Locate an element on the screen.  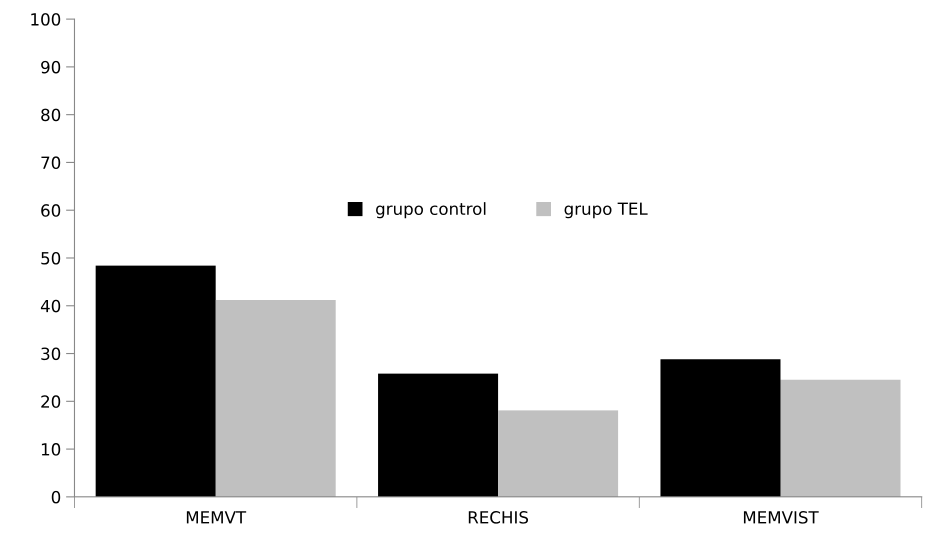
y-tick-label: 10 is located at coordinates (51, 449).